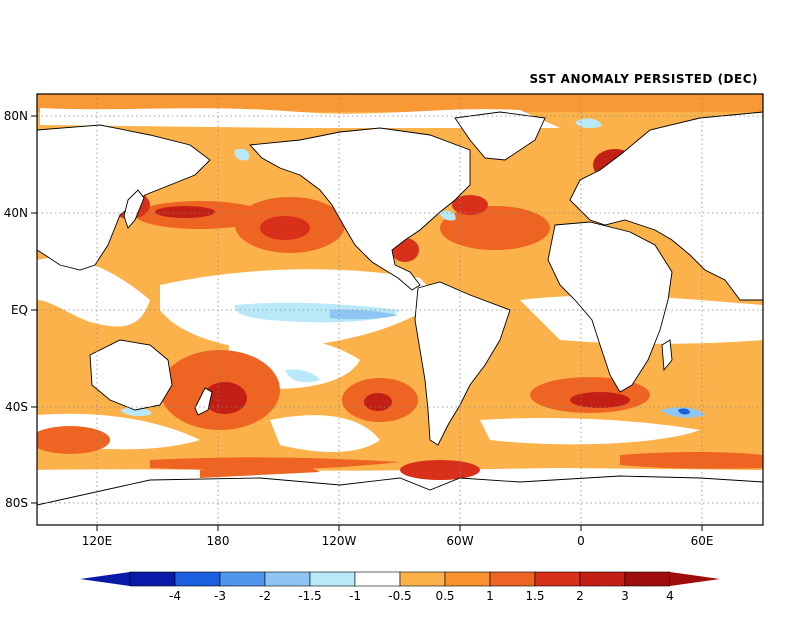 This screenshot has width=800, height=618. I want to click on colorbar-low-arrow, so click(105, 579).